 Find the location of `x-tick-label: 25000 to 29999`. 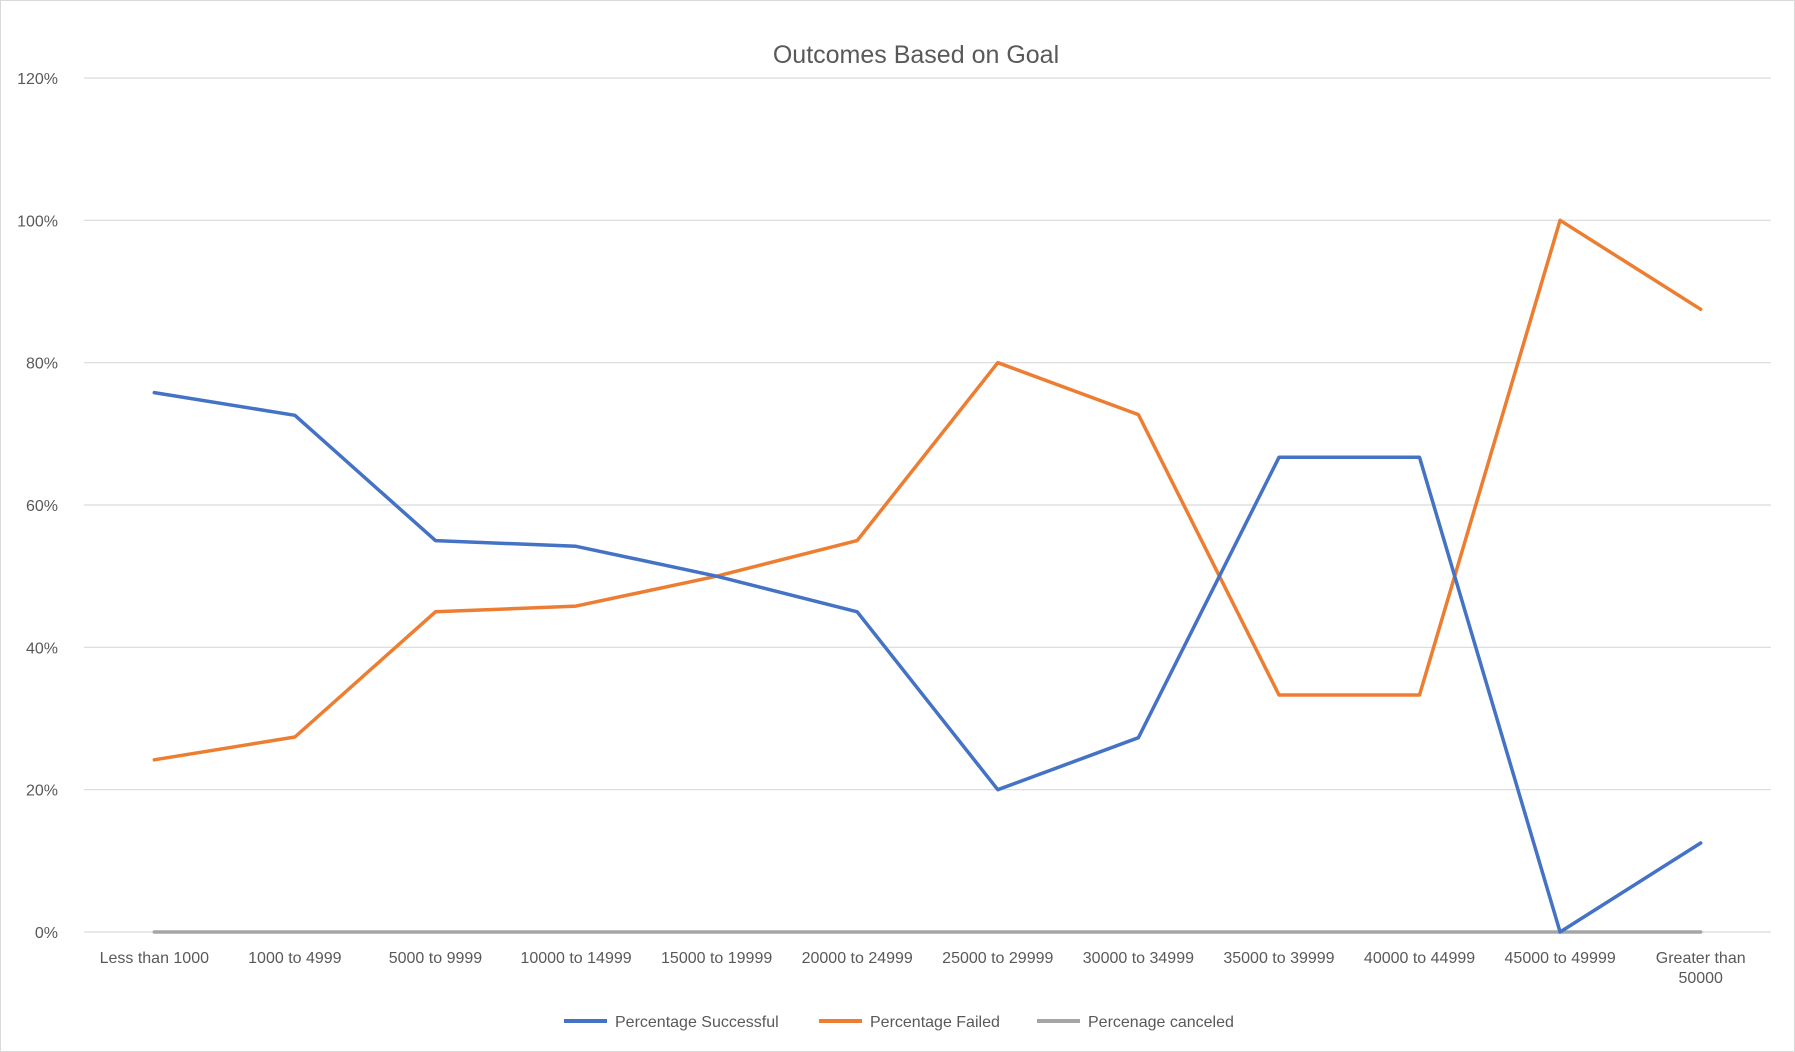

x-tick-label: 25000 to 29999 is located at coordinates (997, 958).